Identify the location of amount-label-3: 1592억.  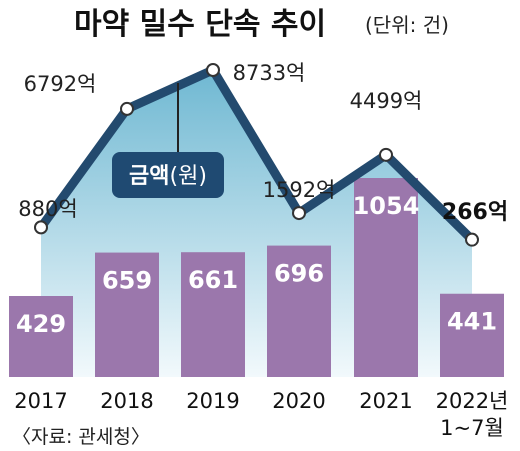
(299, 190).